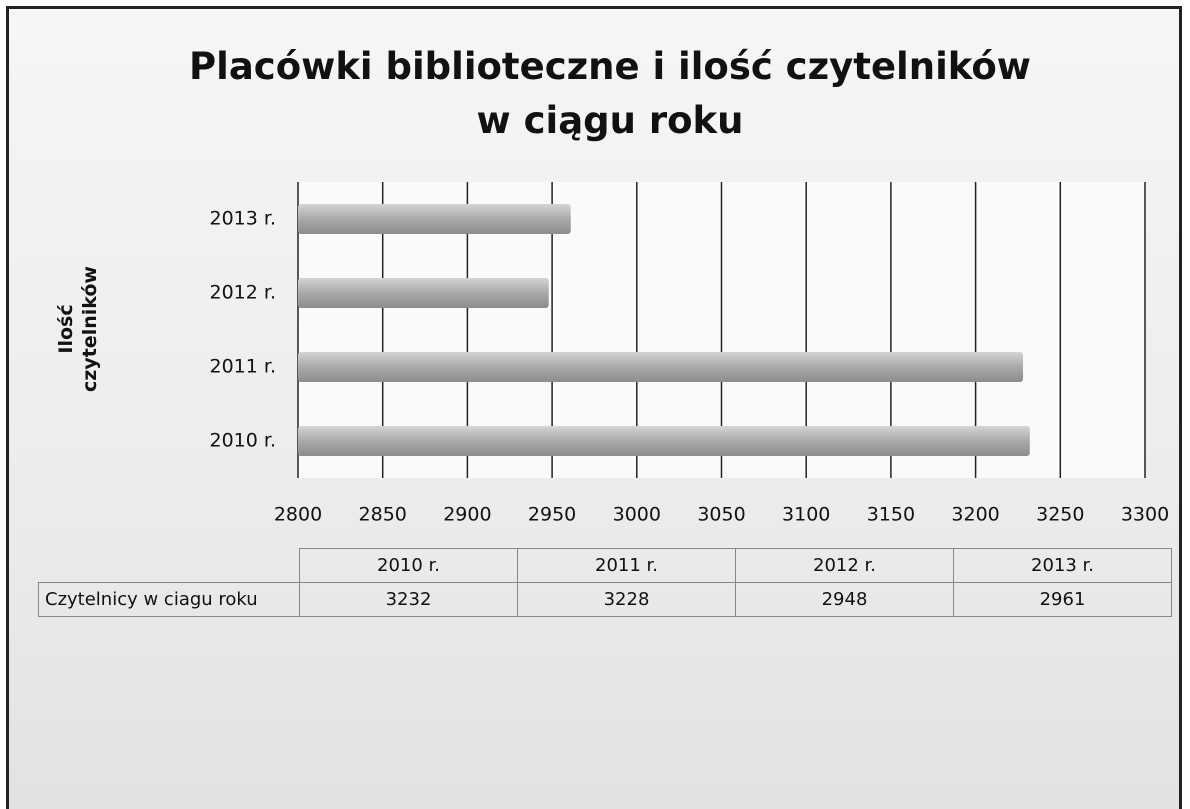  Describe the element at coordinates (383, 515) in the screenshot. I see `x-tick-label: 2850` at that location.